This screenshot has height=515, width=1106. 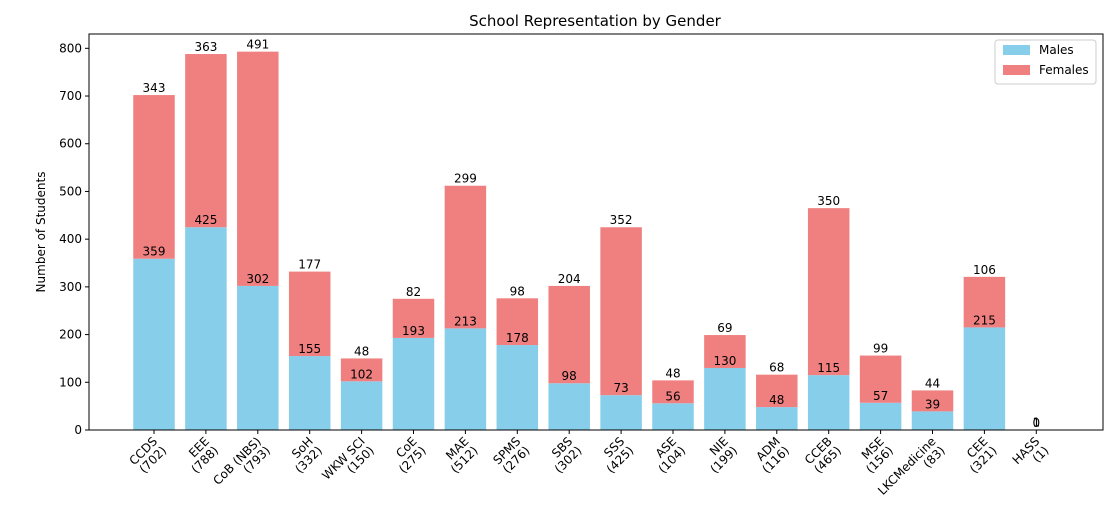 What do you see at coordinates (408, 455) in the screenshot?
I see `x-tick-label: CoE(275)` at bounding box center [408, 455].